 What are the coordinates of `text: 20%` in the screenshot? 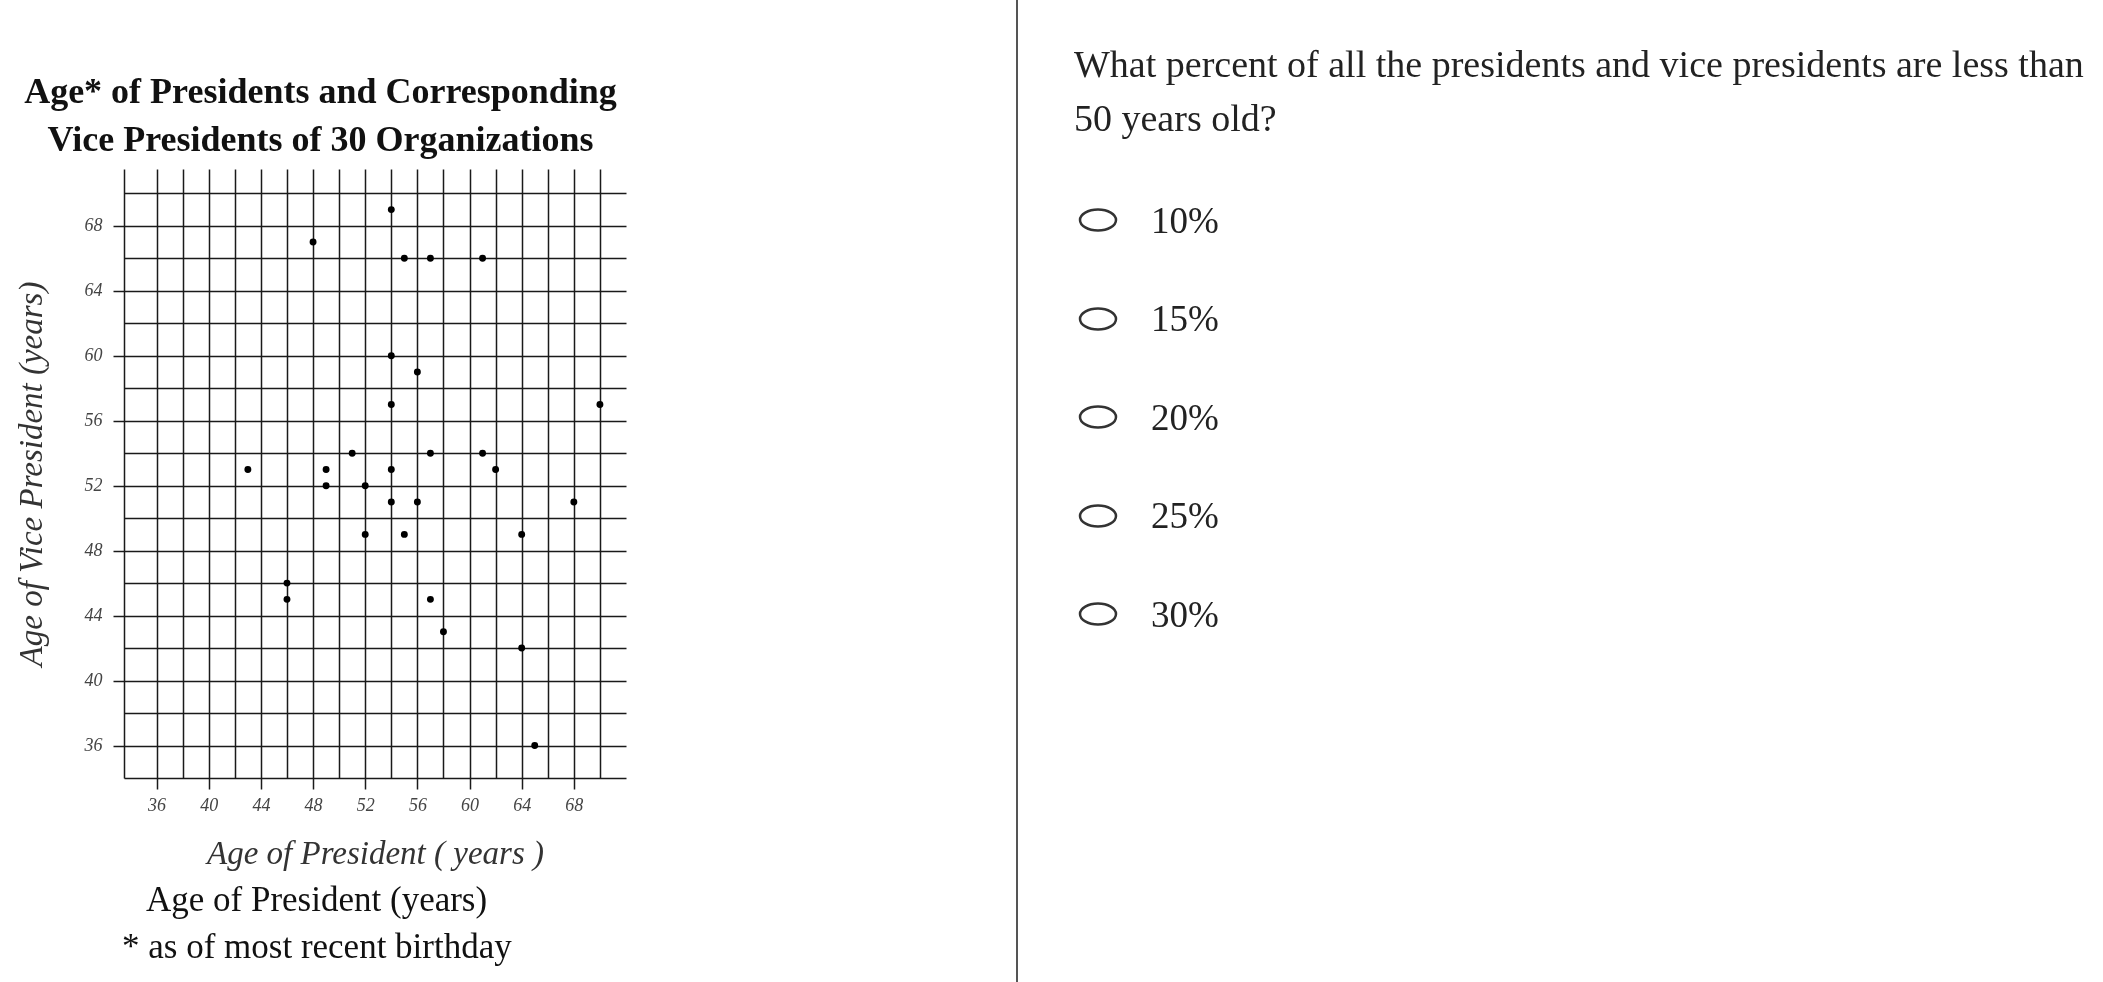 It's located at (1185, 417).